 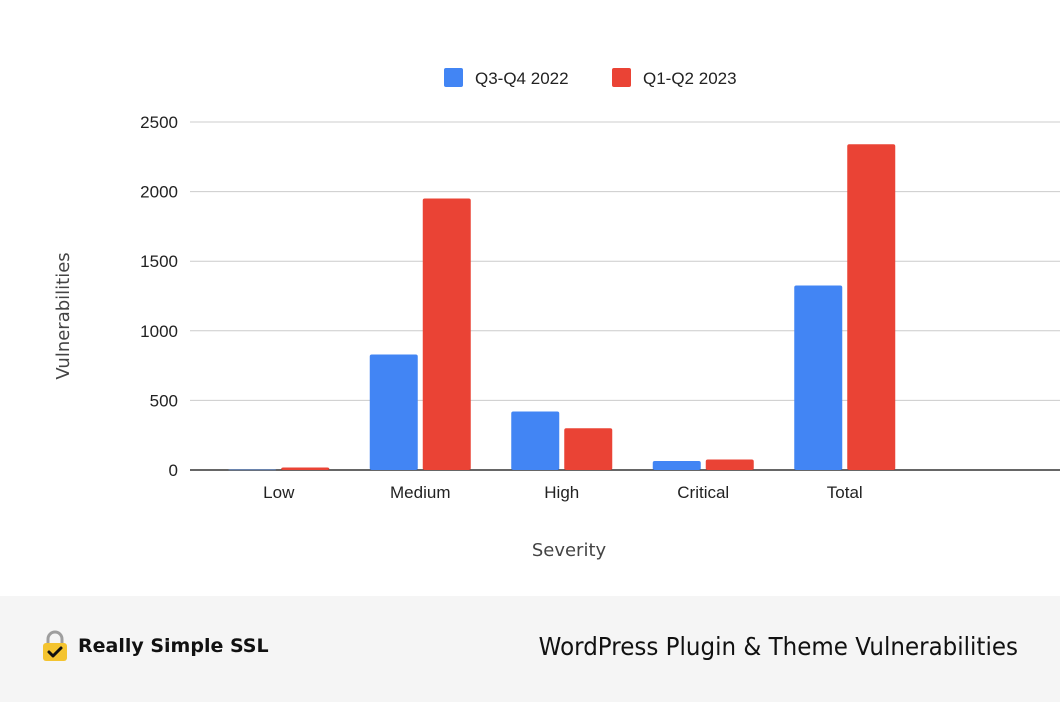 What do you see at coordinates (55, 645) in the screenshot?
I see `lock-icon` at bounding box center [55, 645].